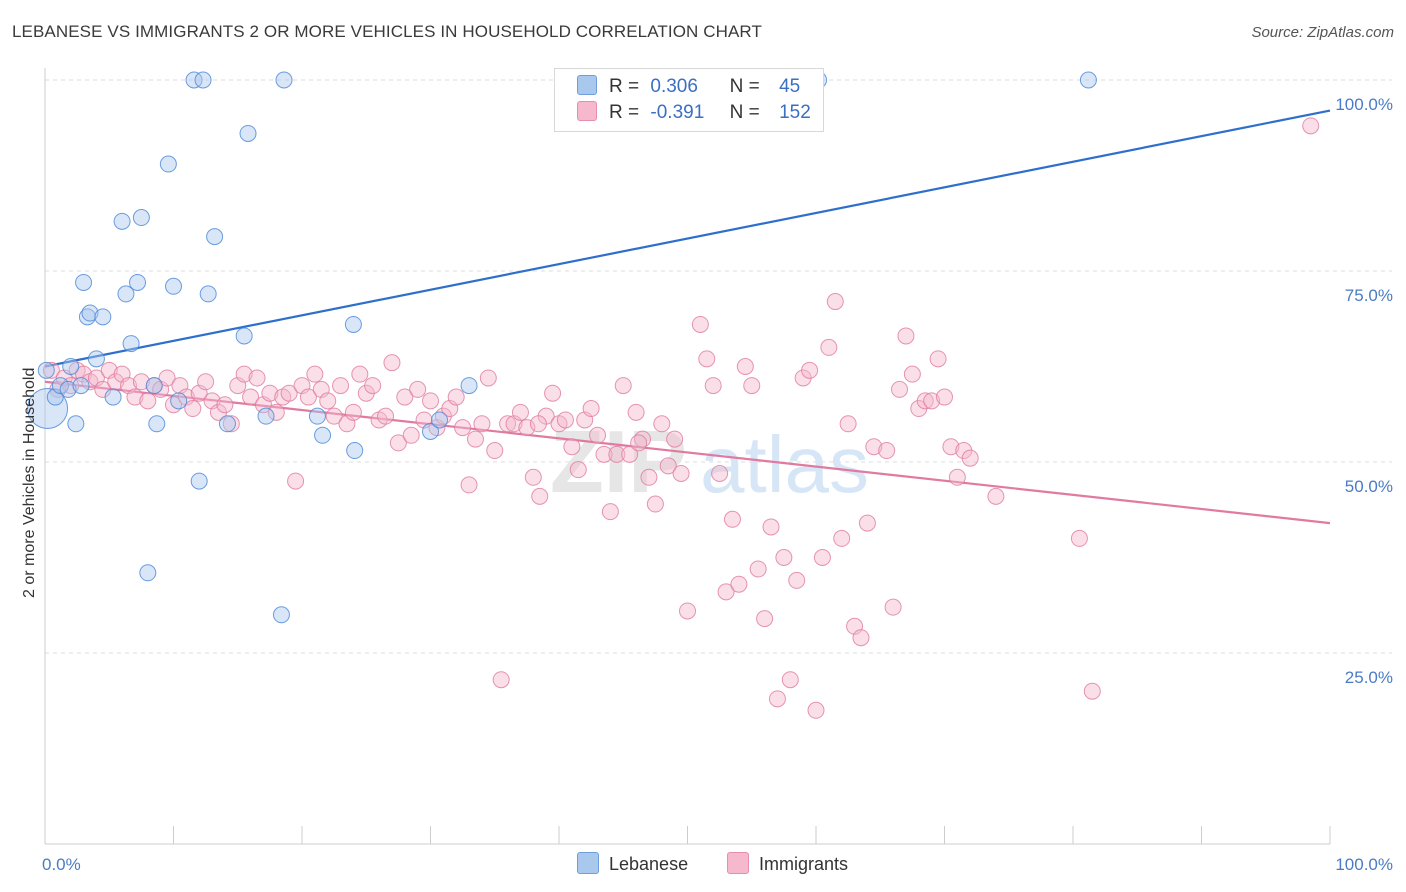 The height and width of the screenshot is (892, 1406). What do you see at coordinates (1369, 295) in the screenshot?
I see `y-tick-label-2: 75.0%` at bounding box center [1369, 295].